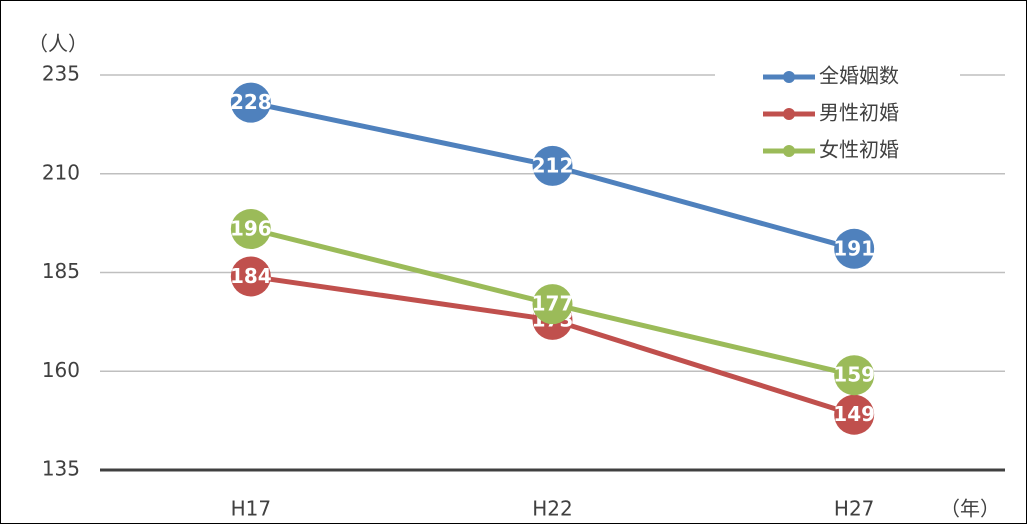 The height and width of the screenshot is (524, 1027). Describe the element at coordinates (552, 509) in the screenshot. I see `x-tick-label: H22` at that location.